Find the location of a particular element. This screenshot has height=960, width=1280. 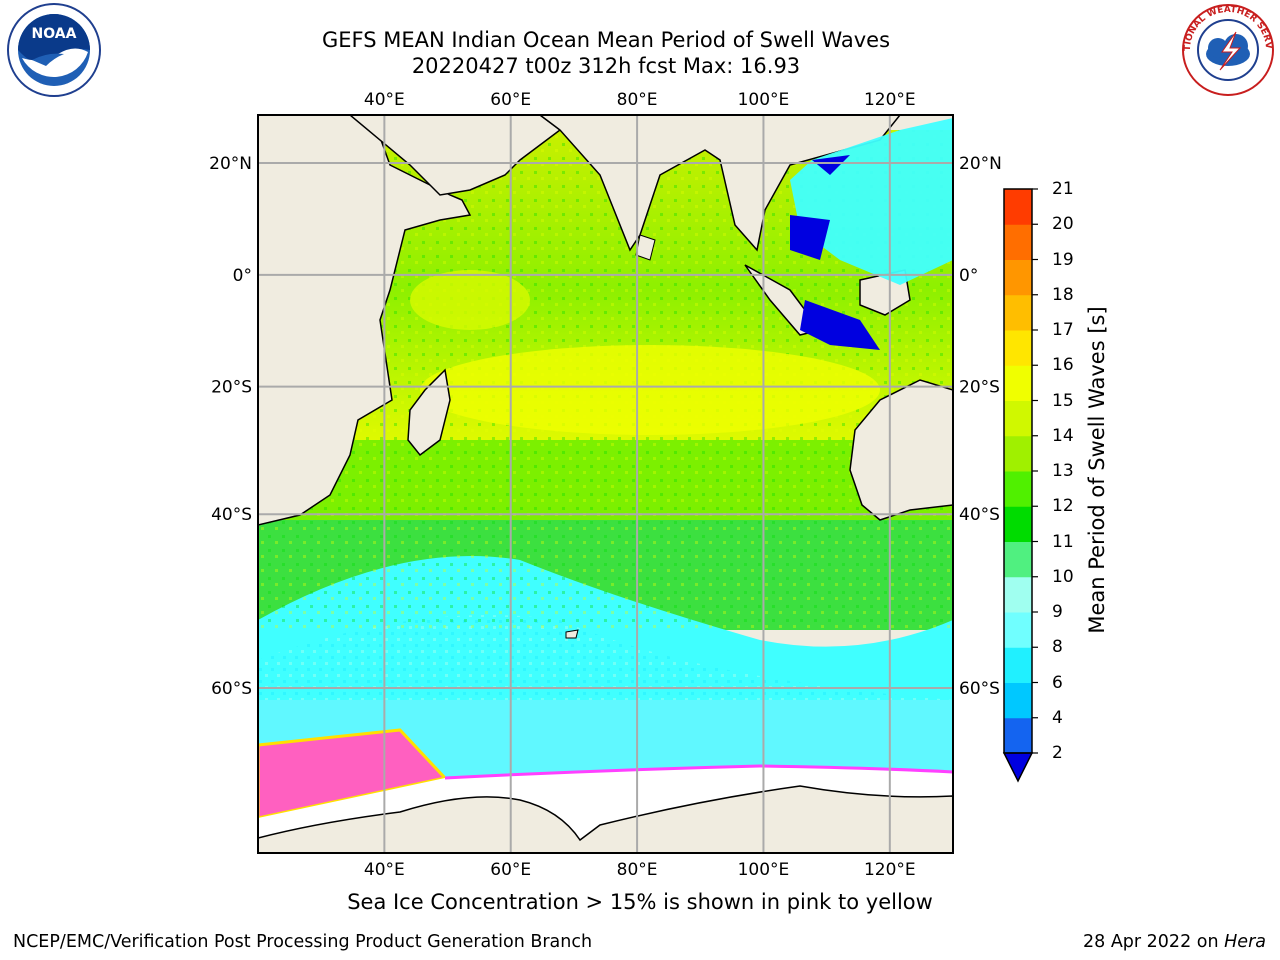

colorbar is located at coordinates (1020, 485).